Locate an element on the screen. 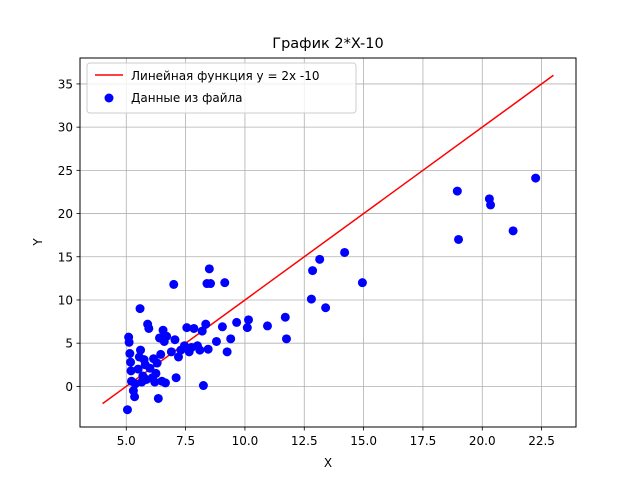 The height and width of the screenshot is (480, 640). y-tick-label: 5 is located at coordinates (69, 344).